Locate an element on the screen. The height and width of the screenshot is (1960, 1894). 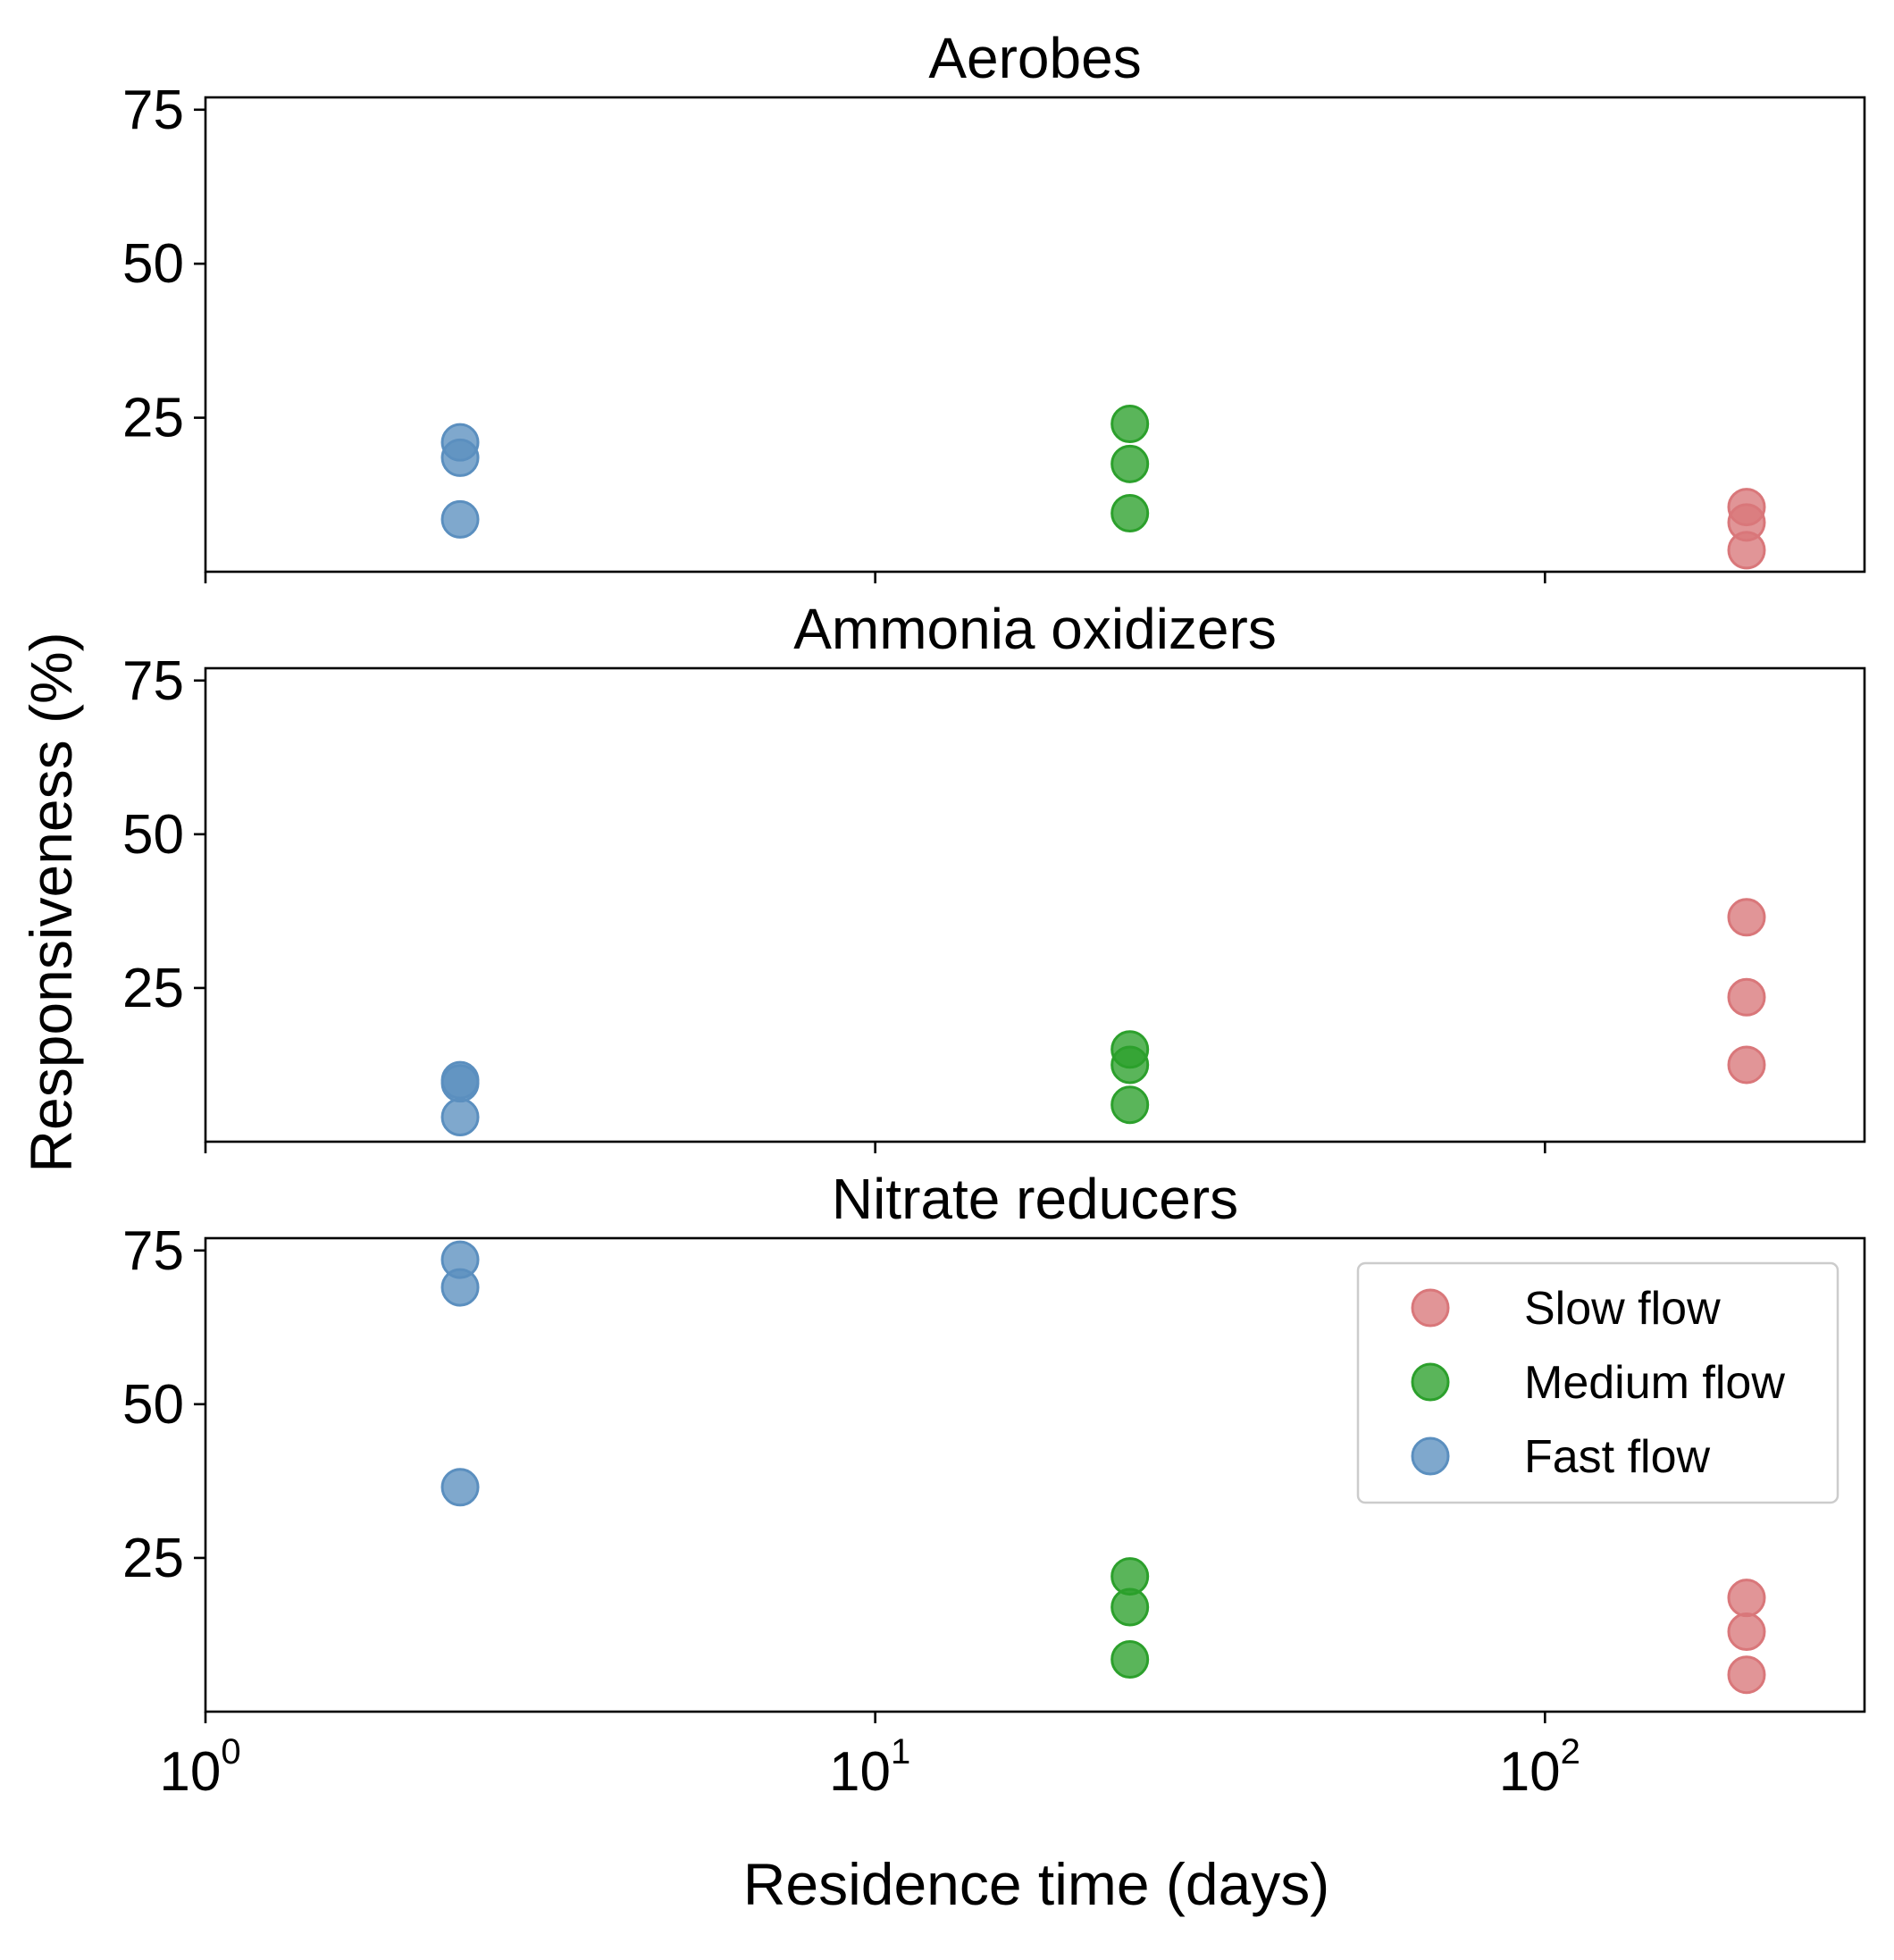
legend-marker-fast-flow is located at coordinates (1430, 1456).